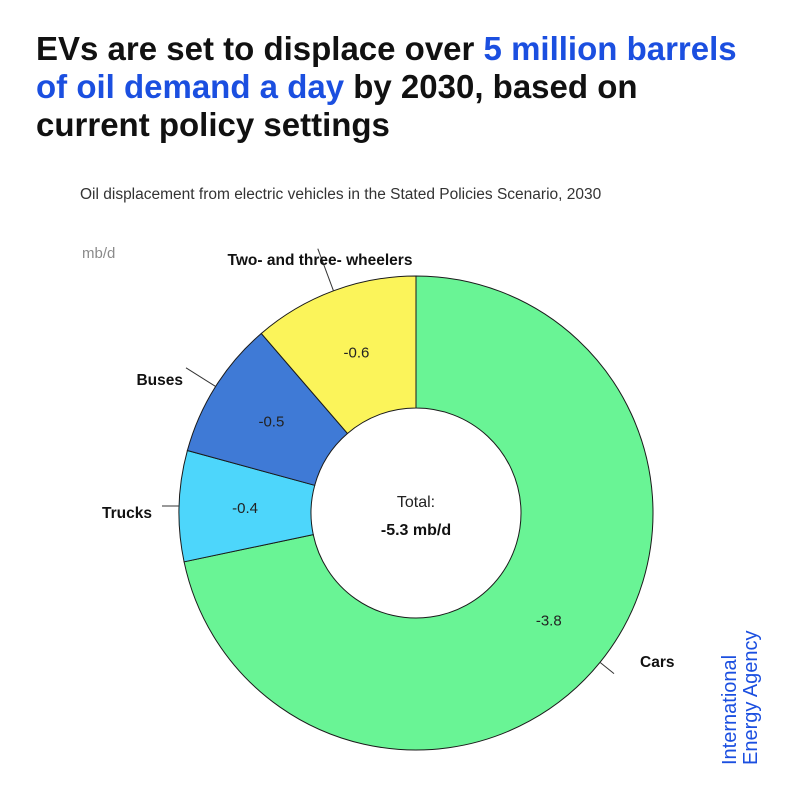 The image size is (800, 800). Describe the element at coordinates (607, 668) in the screenshot. I see `leader-line-cars` at that location.